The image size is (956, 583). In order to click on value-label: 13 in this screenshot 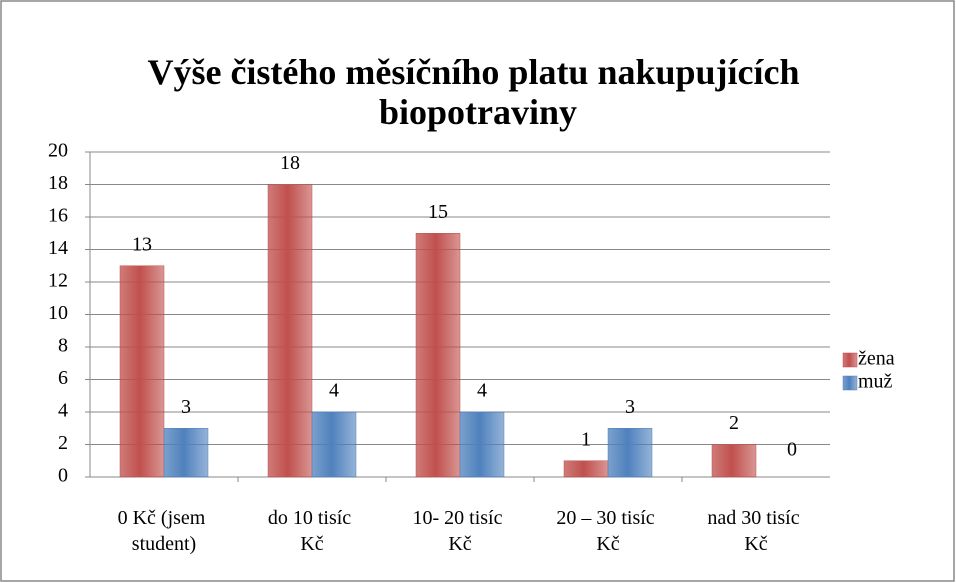, I will do `click(142, 244)`.